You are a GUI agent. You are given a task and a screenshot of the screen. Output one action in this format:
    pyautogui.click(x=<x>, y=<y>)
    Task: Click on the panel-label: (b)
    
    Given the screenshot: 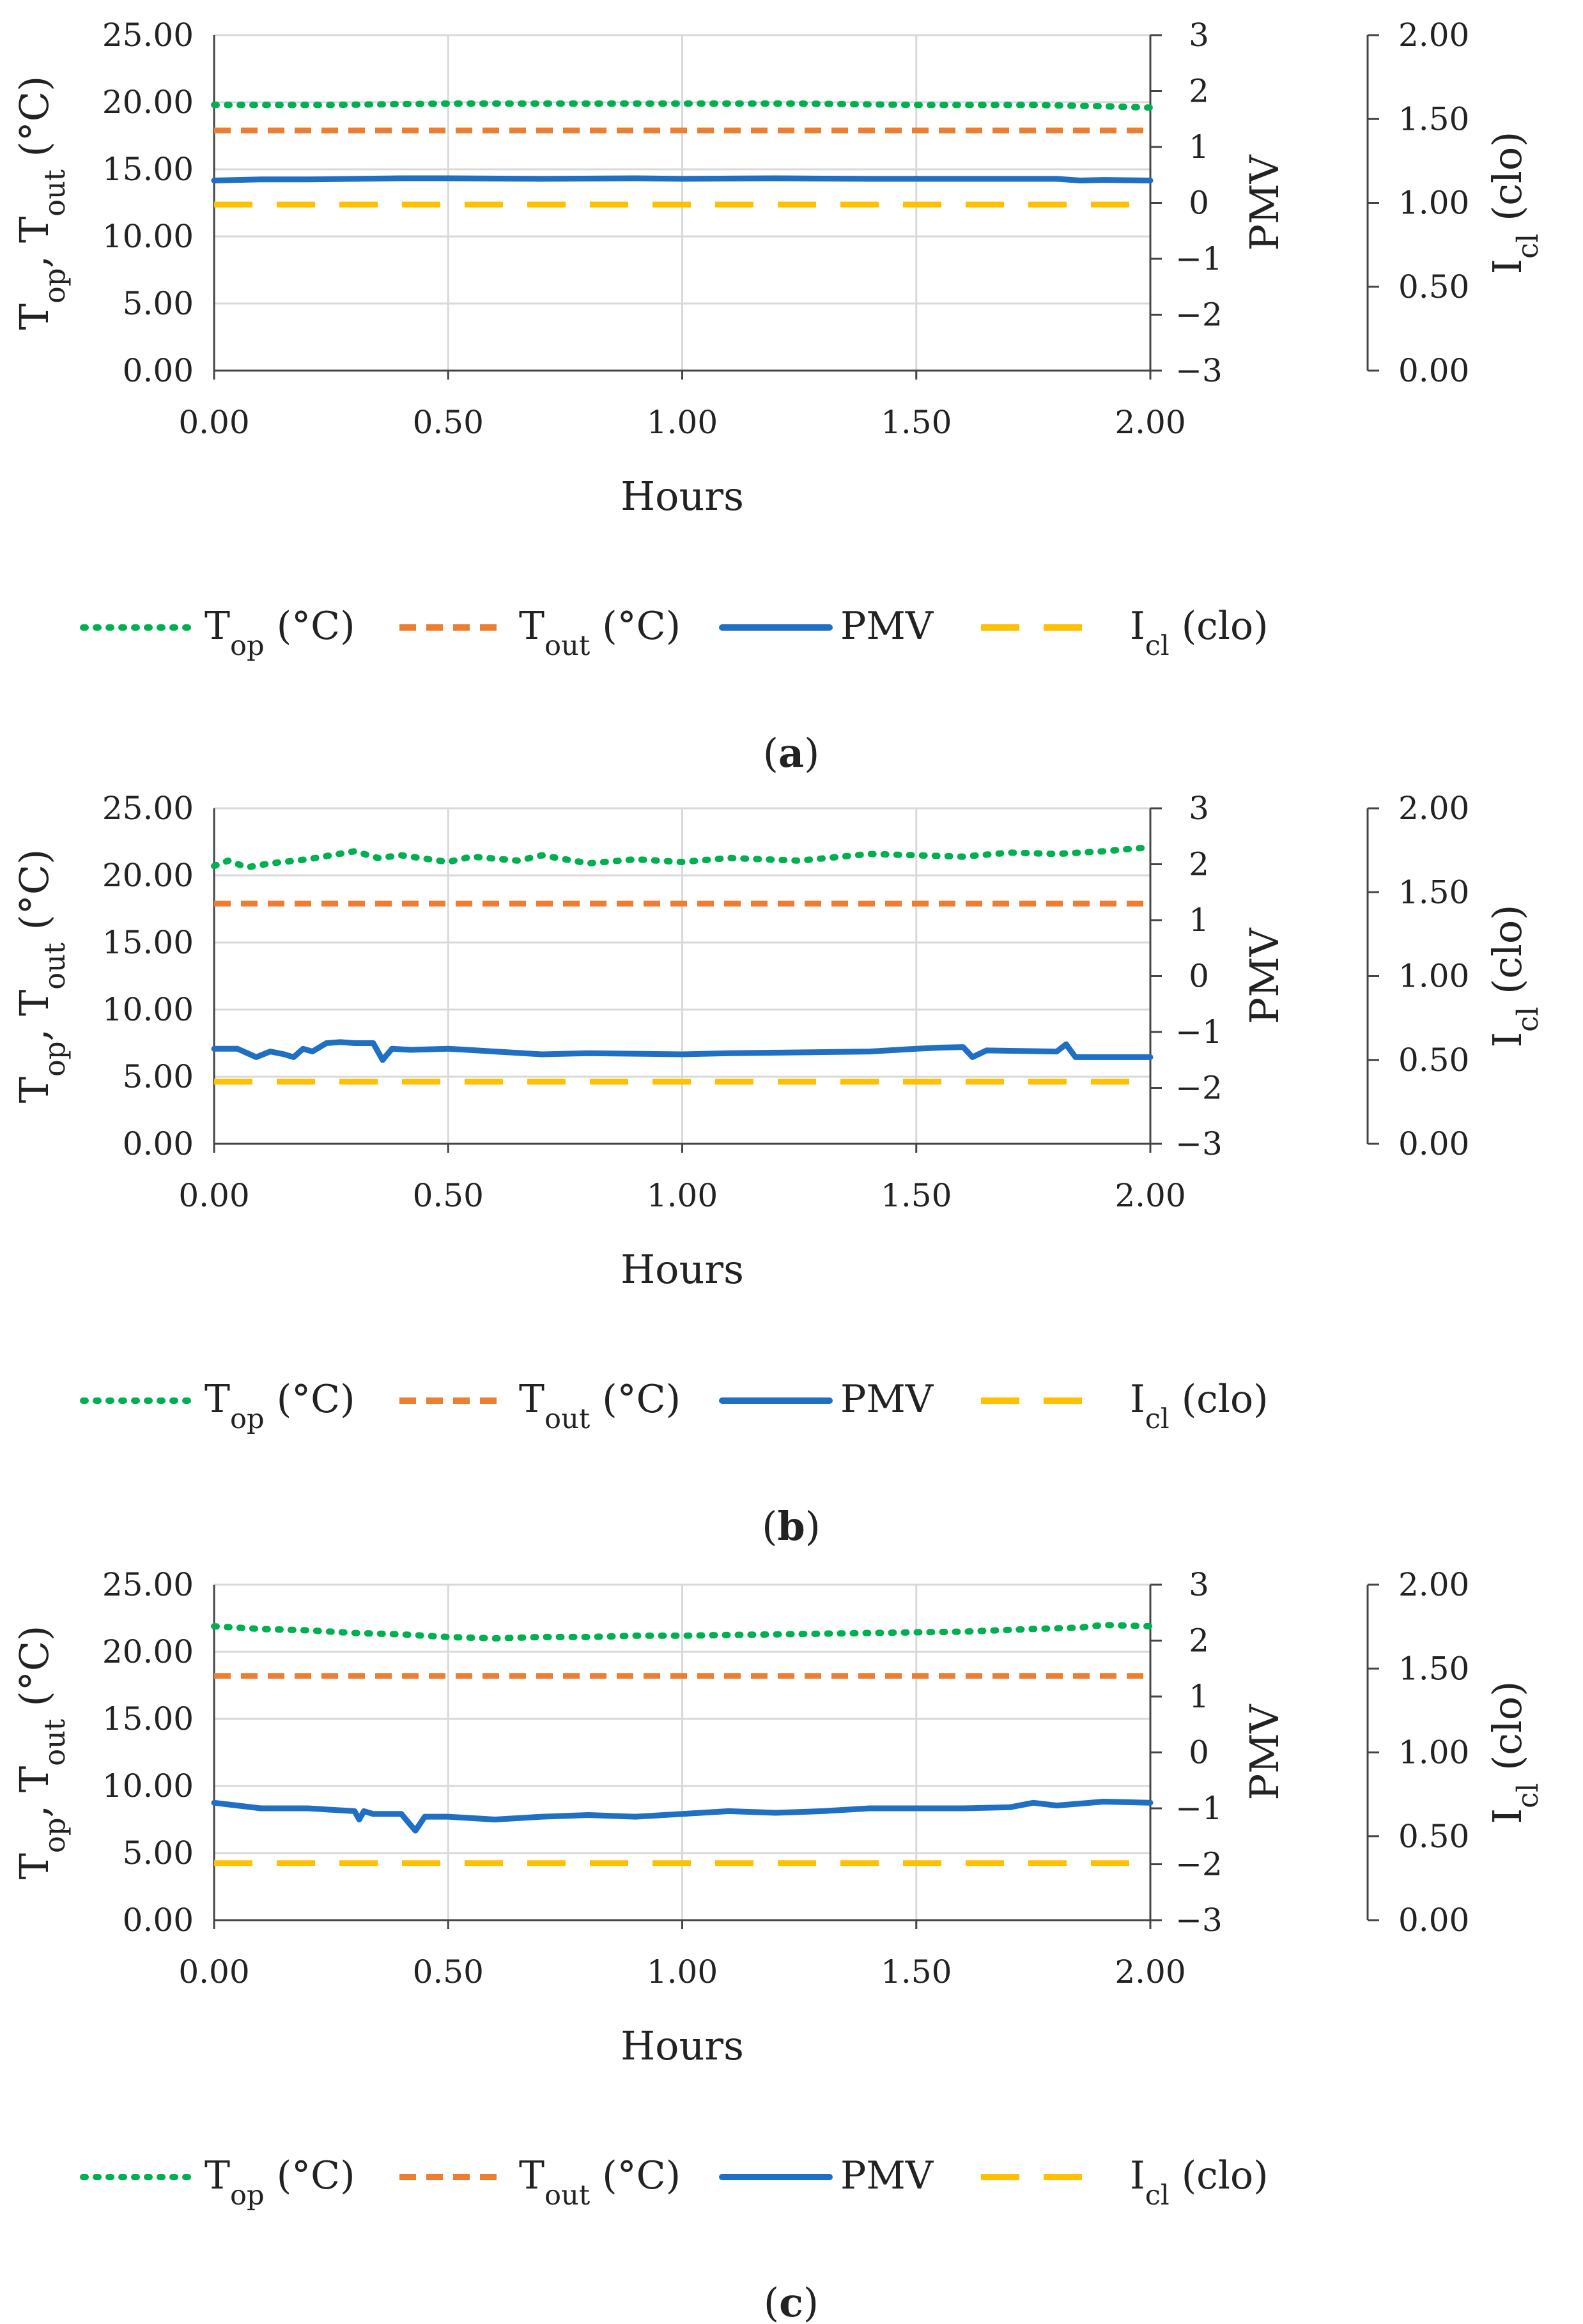 What is the action you would take?
    pyautogui.click(x=791, y=1526)
    